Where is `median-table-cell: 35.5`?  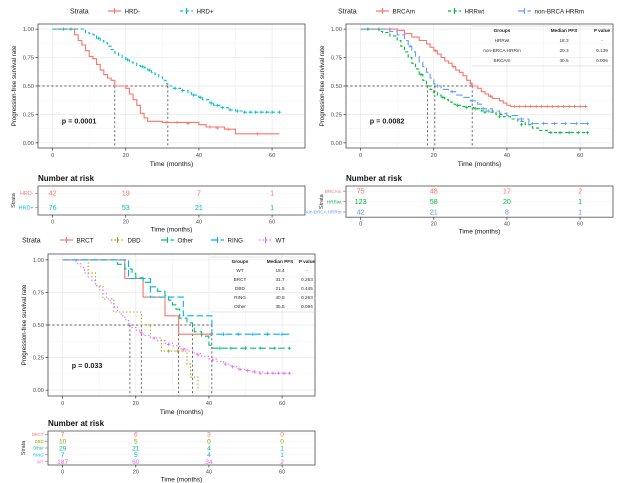 median-table-cell: 35.5 is located at coordinates (280, 306).